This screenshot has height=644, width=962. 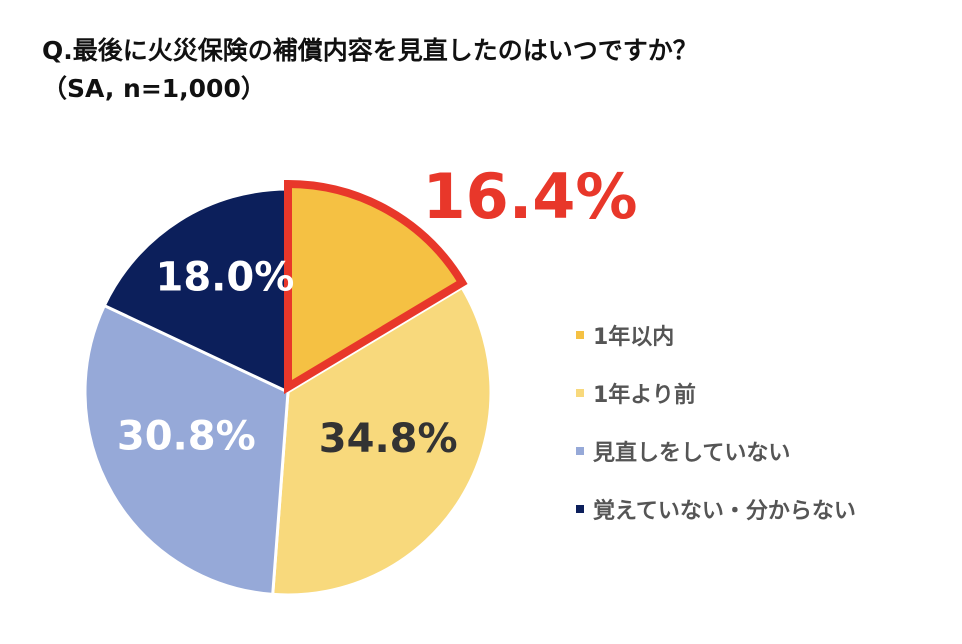 I want to click on legend-item: 覚えていない・分からない, so click(x=716, y=509).